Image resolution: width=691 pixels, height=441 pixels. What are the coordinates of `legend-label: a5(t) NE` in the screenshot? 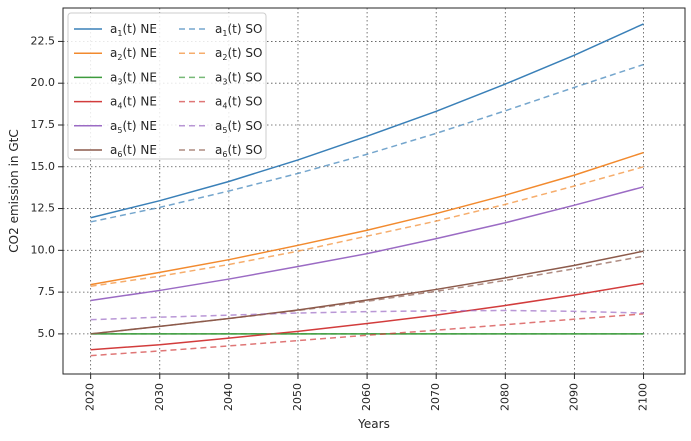 It's located at (133, 127).